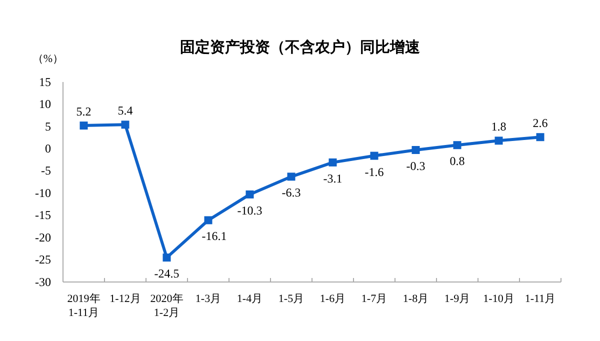 The width and height of the screenshot is (600, 341). I want to click on y-tick-label: -15, so click(43, 215).